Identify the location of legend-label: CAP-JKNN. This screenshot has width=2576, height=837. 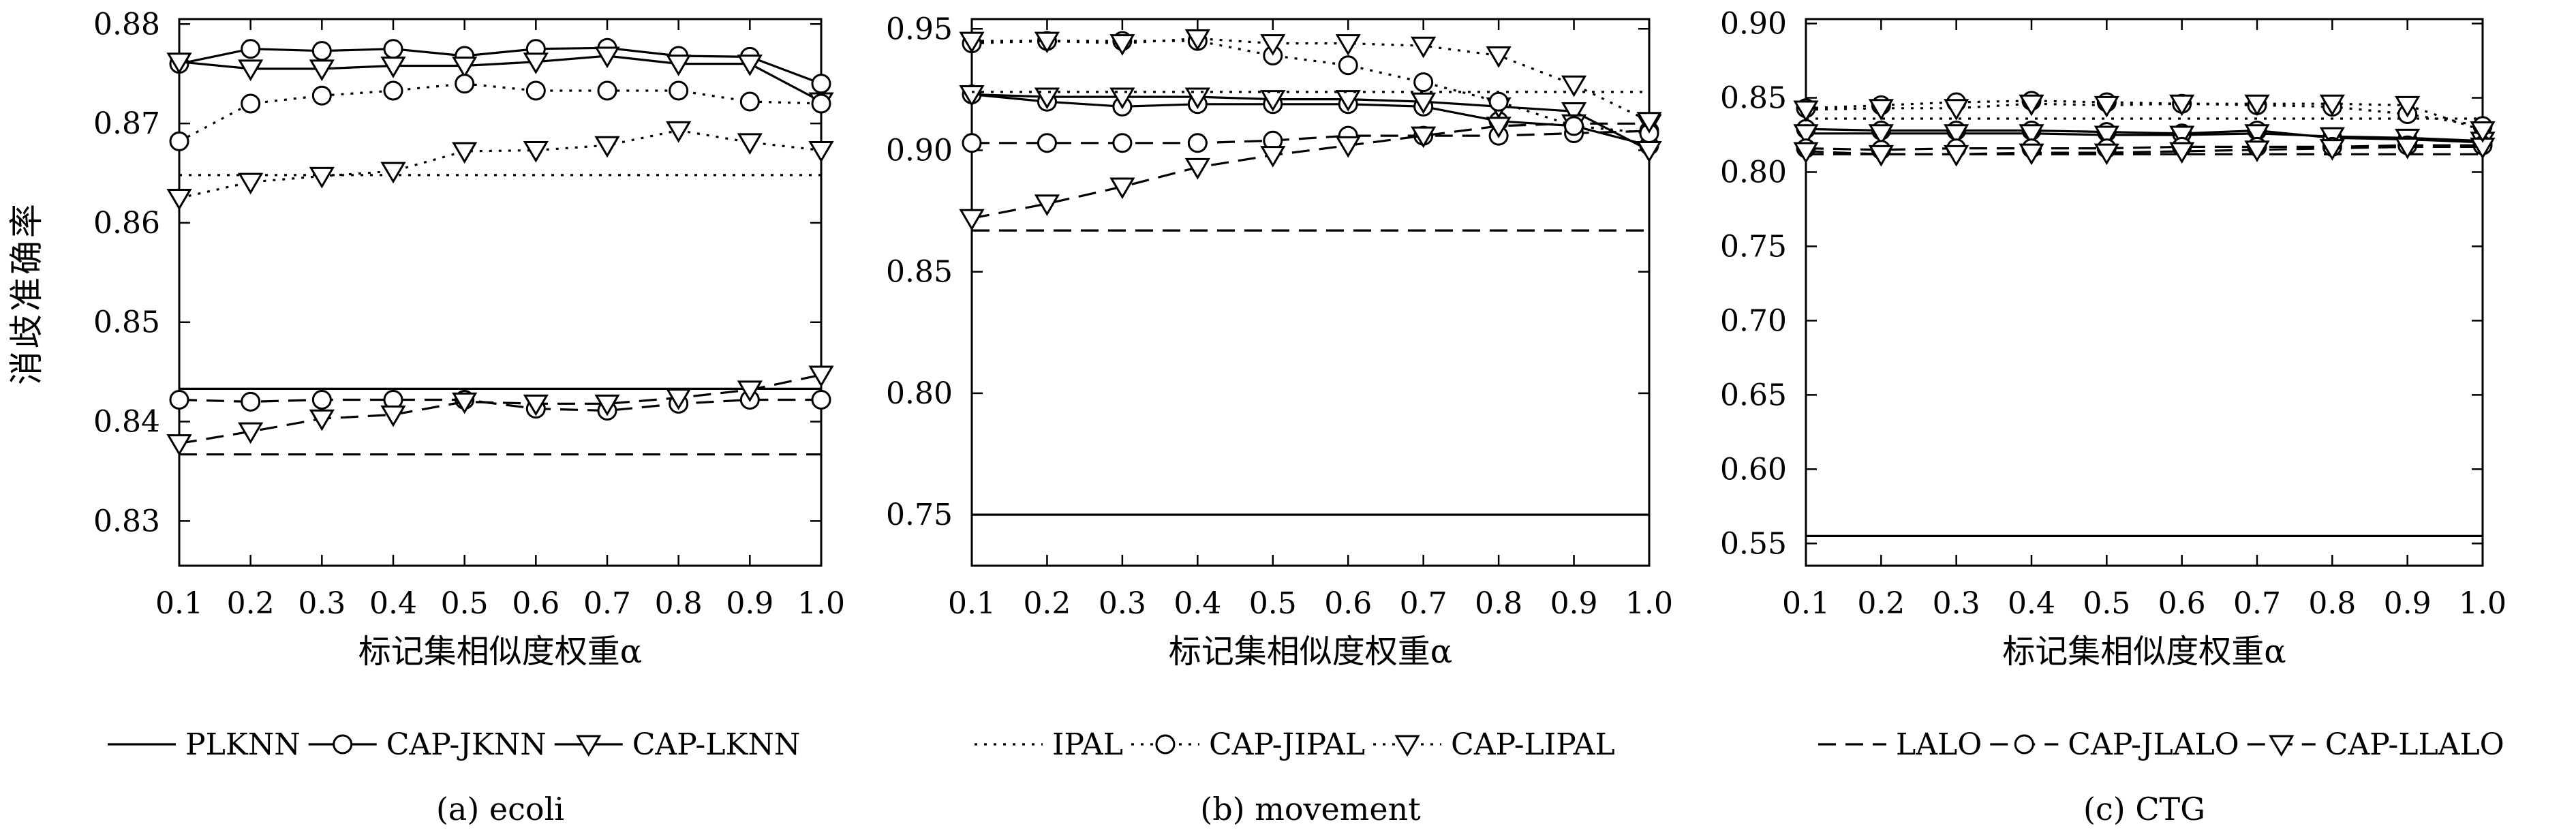
(466, 744).